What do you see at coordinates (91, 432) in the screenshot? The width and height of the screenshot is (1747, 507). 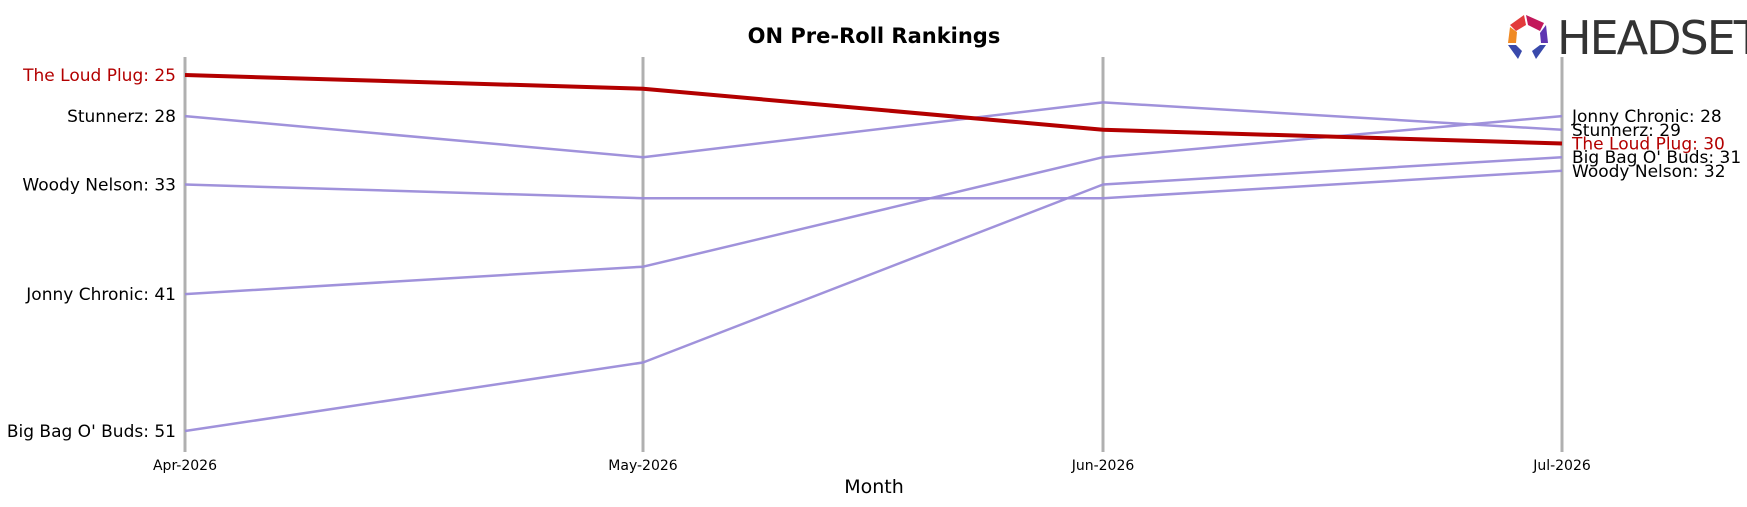 I see `start-label: Big Bag O' Buds: 51` at bounding box center [91, 432].